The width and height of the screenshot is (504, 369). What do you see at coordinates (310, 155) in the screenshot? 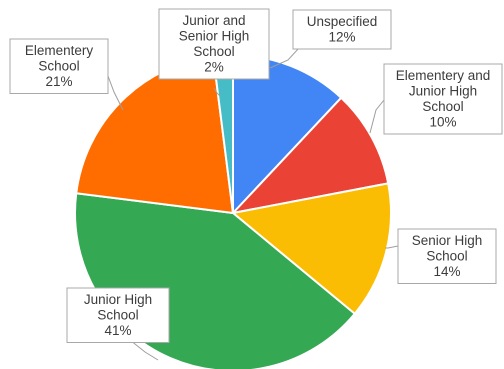
I see `pie-slice-elementery-and-junior-high-school` at bounding box center [310, 155].